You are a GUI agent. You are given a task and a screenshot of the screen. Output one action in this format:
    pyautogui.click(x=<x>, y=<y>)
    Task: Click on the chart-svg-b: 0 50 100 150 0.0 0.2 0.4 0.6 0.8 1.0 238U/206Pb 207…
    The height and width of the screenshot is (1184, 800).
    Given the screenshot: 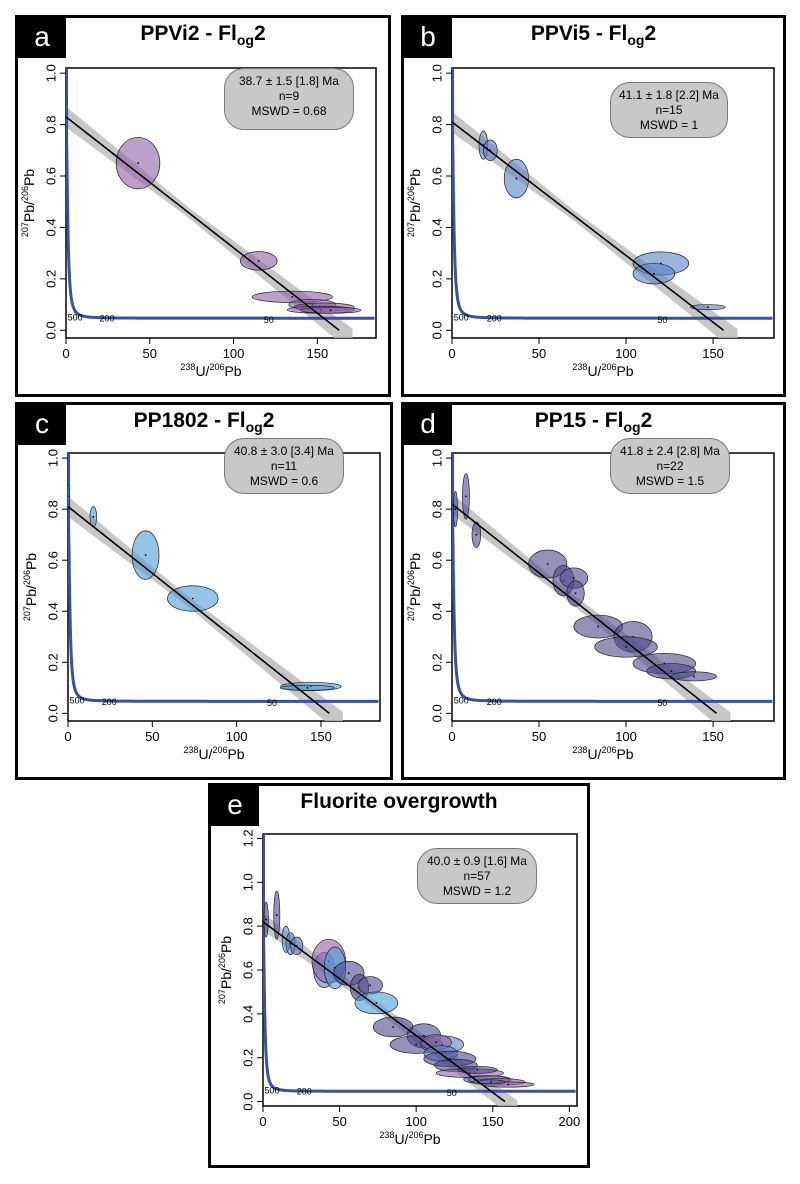 What is the action you would take?
    pyautogui.click(x=590, y=221)
    